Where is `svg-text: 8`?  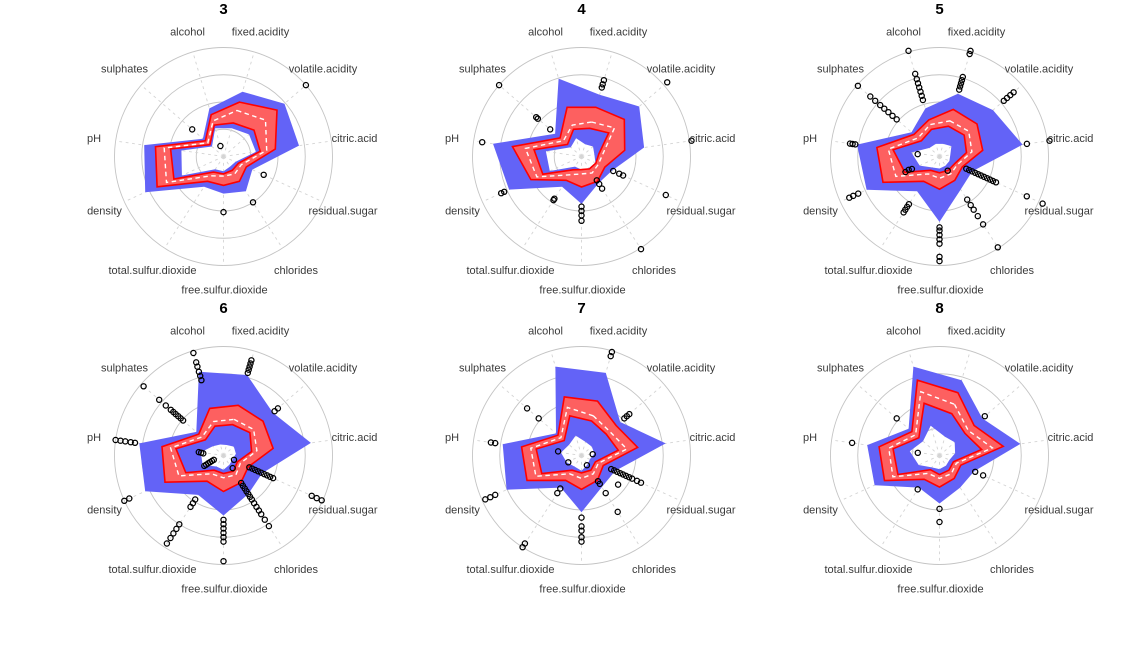
svg-text: 8 is located at coordinates (939, 308).